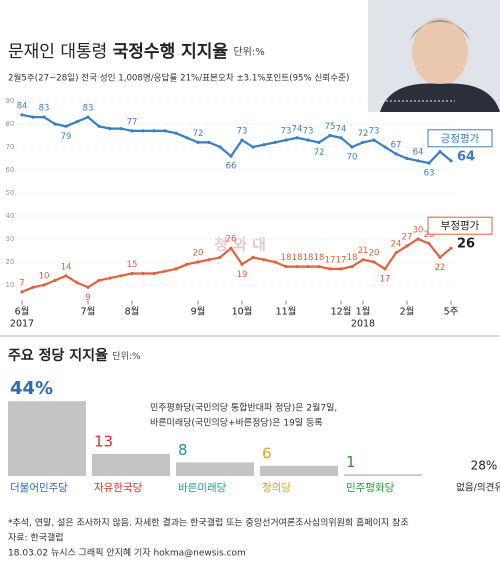 Image resolution: width=500 pixels, height=567 pixels. What do you see at coordinates (407, 312) in the screenshot?
I see `x-tick-label: 2월` at bounding box center [407, 312].